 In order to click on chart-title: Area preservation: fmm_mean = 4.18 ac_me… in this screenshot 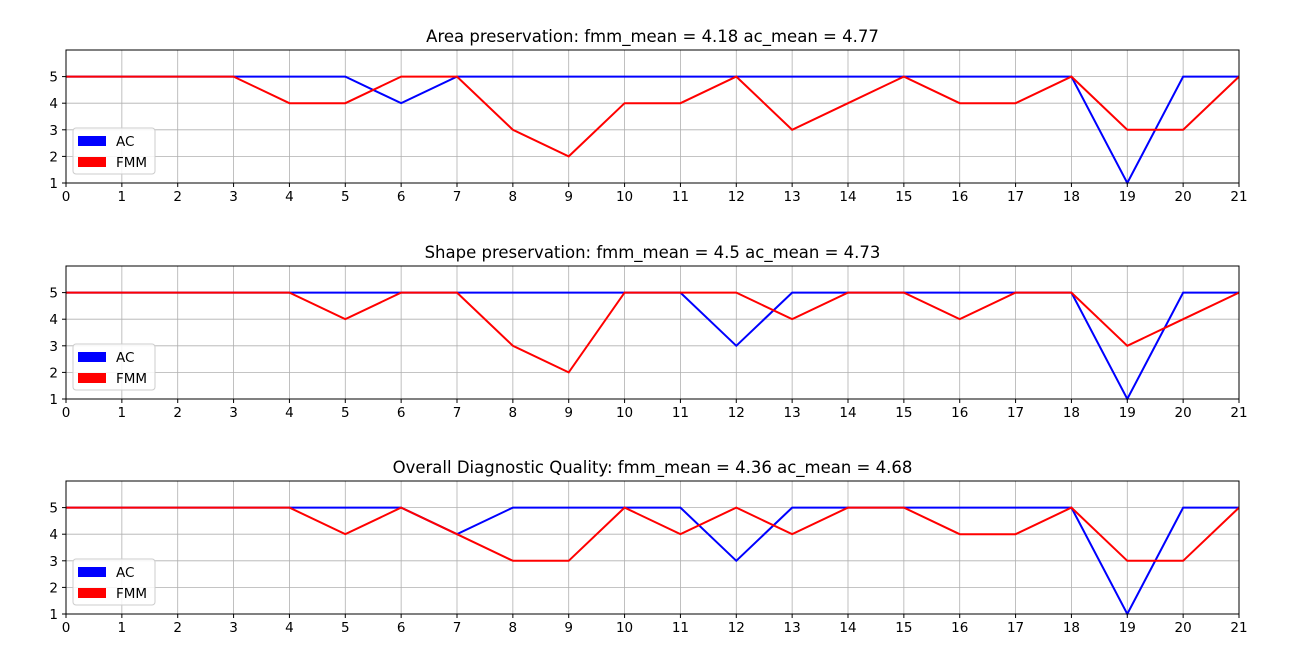, I will do `click(652, 37)`.